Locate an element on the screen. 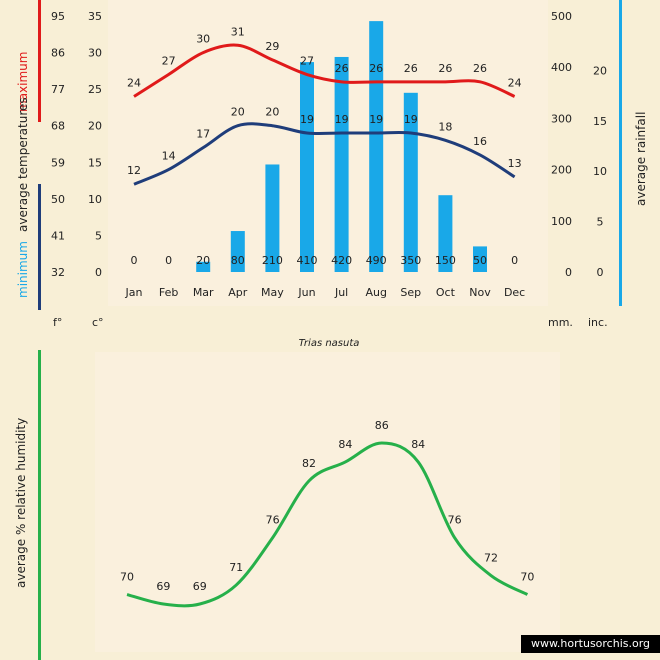 Image resolution: width=660 pixels, height=660 pixels. minimum-data-label: 14 is located at coordinates (169, 156).